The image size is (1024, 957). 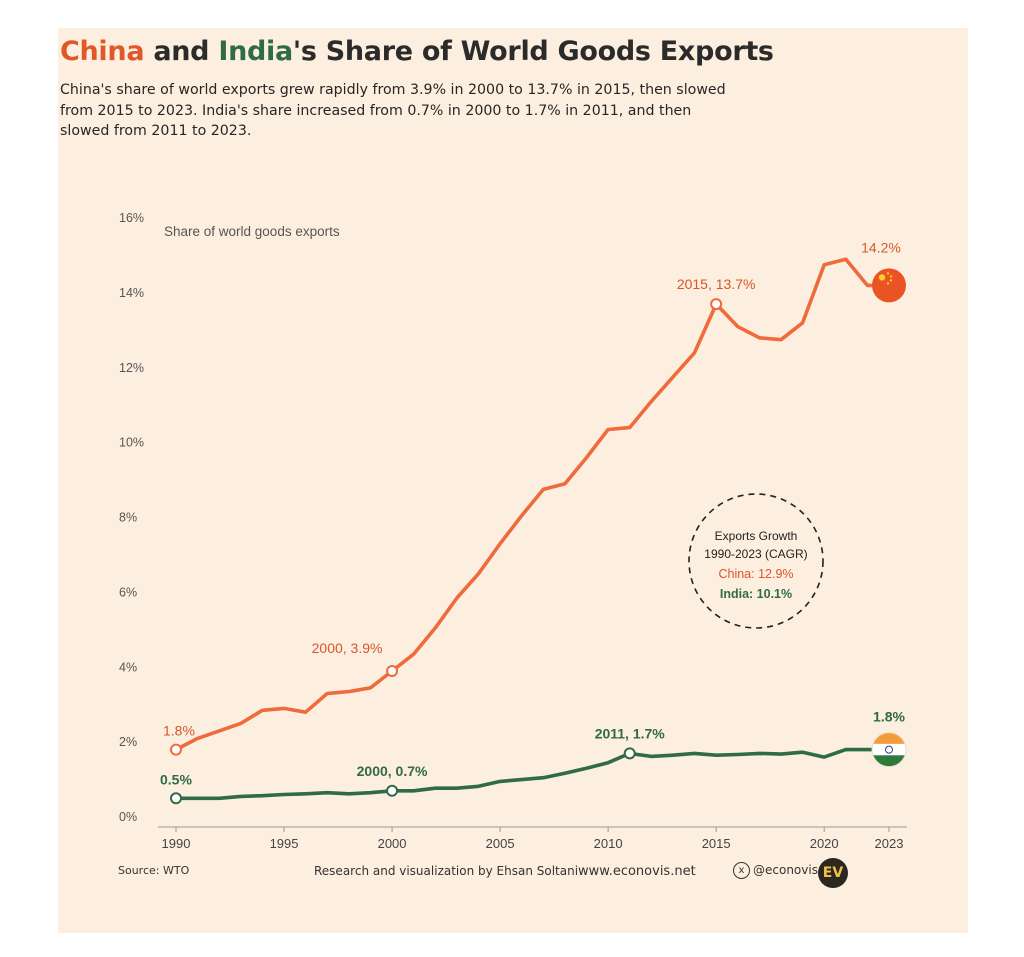 What do you see at coordinates (889, 761) in the screenshot?
I see `india-flag-green` at bounding box center [889, 761].